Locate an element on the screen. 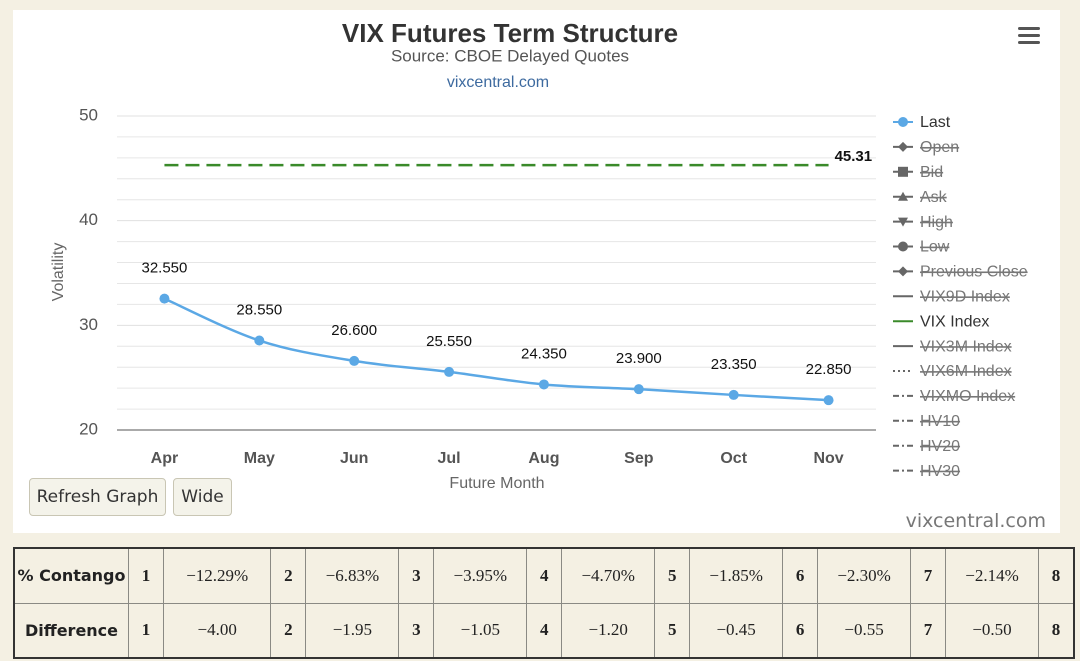 This screenshot has width=1080, height=661. x-tick-label: Jun is located at coordinates (354, 458).